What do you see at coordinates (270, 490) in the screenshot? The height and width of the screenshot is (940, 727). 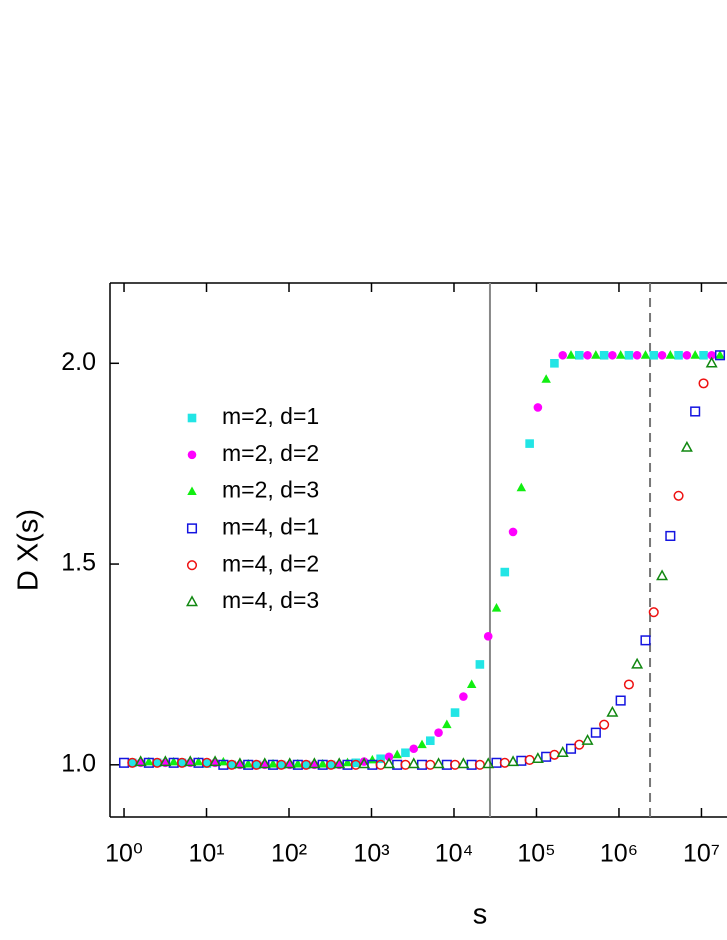 I see `legend-label: m=2, d=3` at bounding box center [270, 490].